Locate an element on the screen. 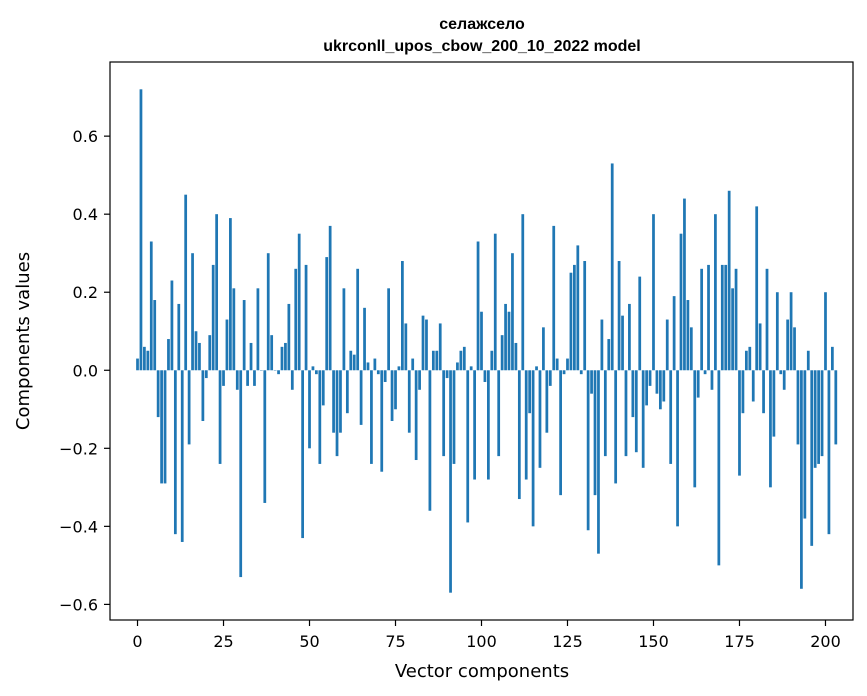 The width and height of the screenshot is (867, 696). x-axis-ticks: 0 25 50 75 100 125 150 175 200 is located at coordinates (486, 635).